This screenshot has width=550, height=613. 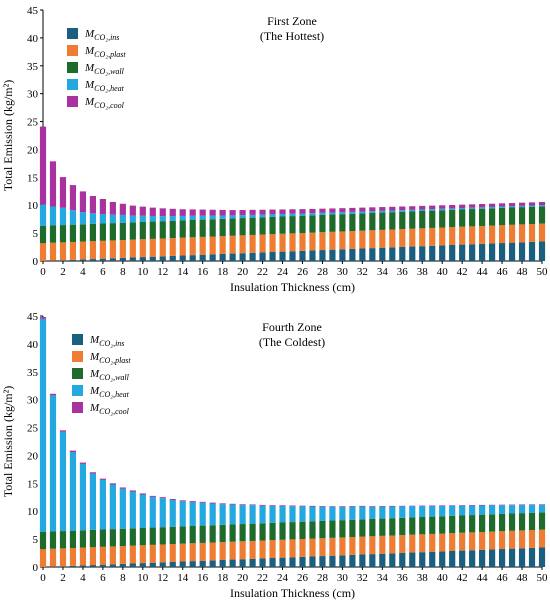 What do you see at coordinates (8, 135) in the screenshot?
I see `y-axis-label: Total Emission (kg/m²)` at bounding box center [8, 135].